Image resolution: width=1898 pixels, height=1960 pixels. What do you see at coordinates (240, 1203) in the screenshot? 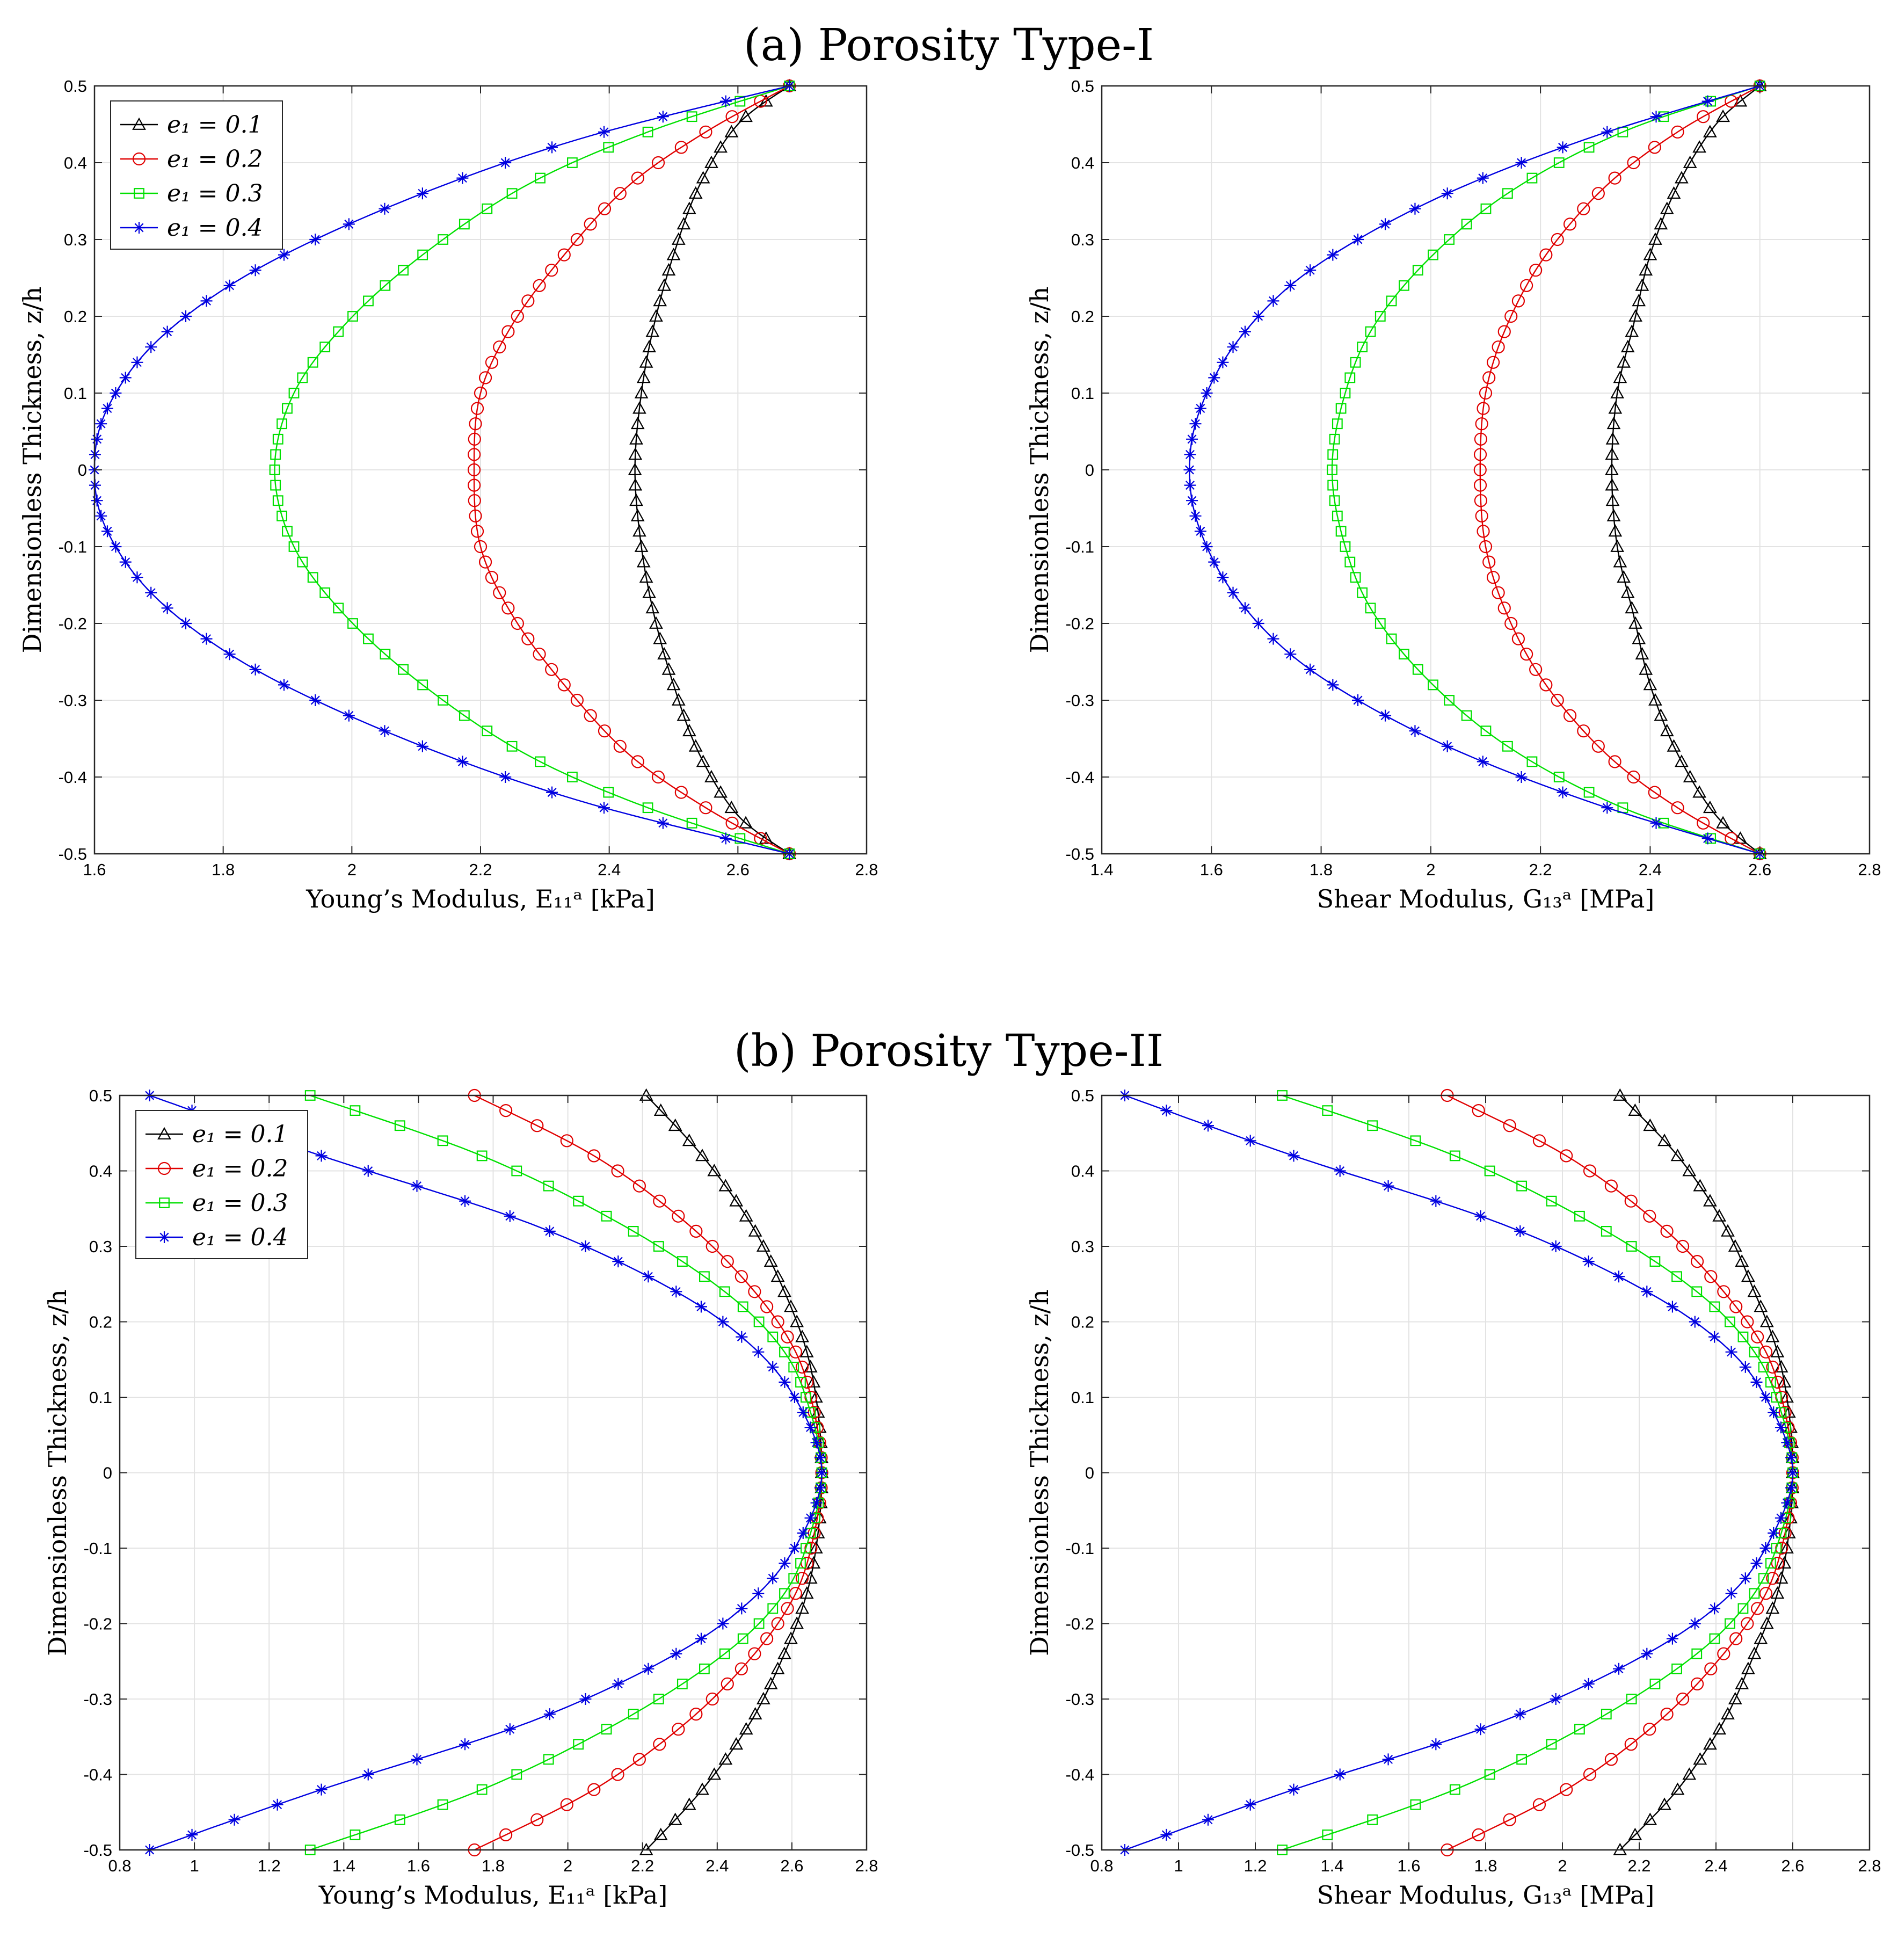
I see `legend-entry: e₁ = 0.3` at bounding box center [240, 1203].